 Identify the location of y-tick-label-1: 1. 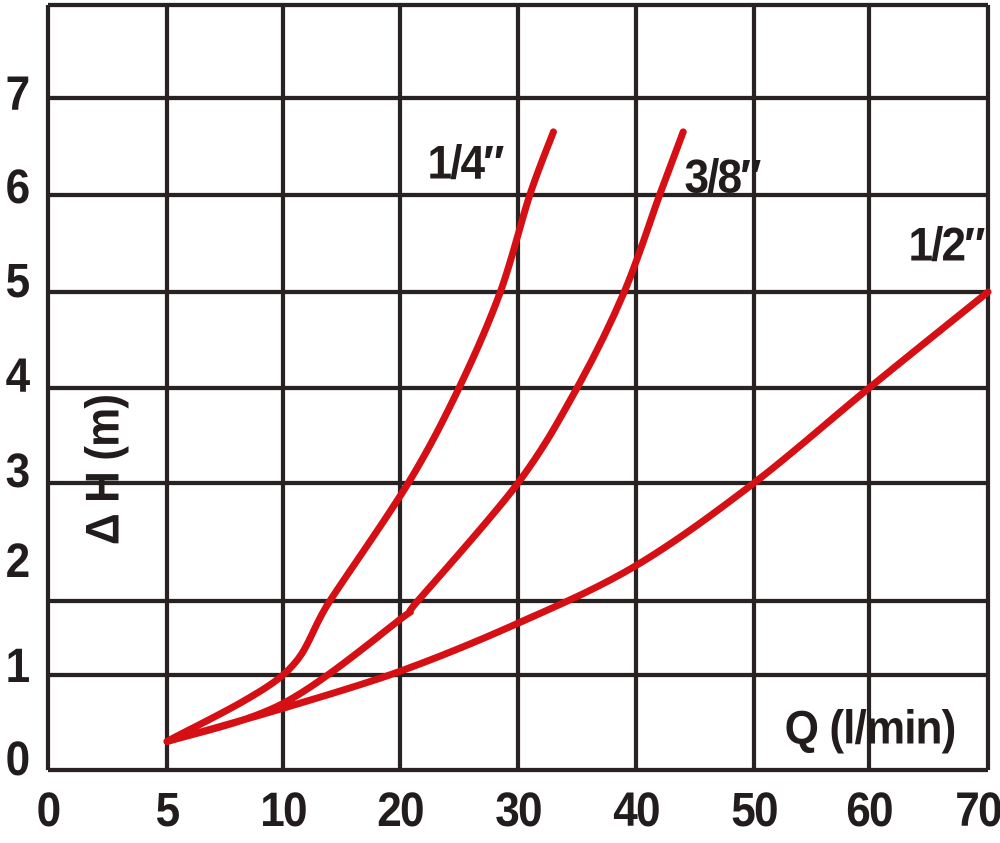
(18, 666).